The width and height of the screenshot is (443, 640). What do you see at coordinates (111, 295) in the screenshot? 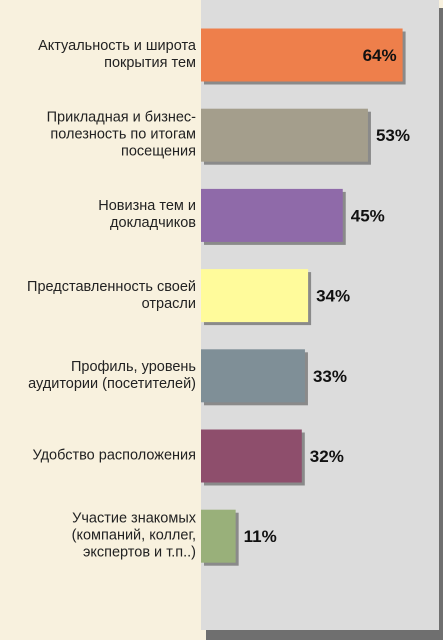
I see `category-label: Представленность своей отрасли` at bounding box center [111, 295].